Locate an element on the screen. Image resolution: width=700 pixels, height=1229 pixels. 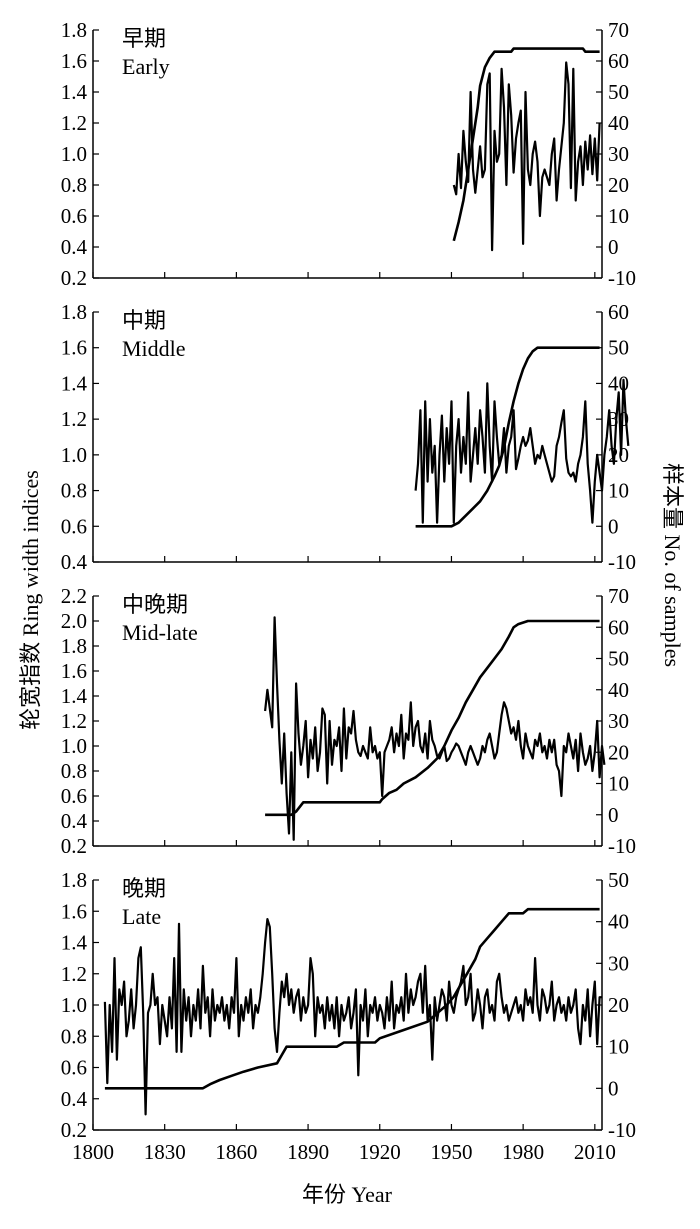
left-tick-label: 2.0 is located at coordinates (74, 621).